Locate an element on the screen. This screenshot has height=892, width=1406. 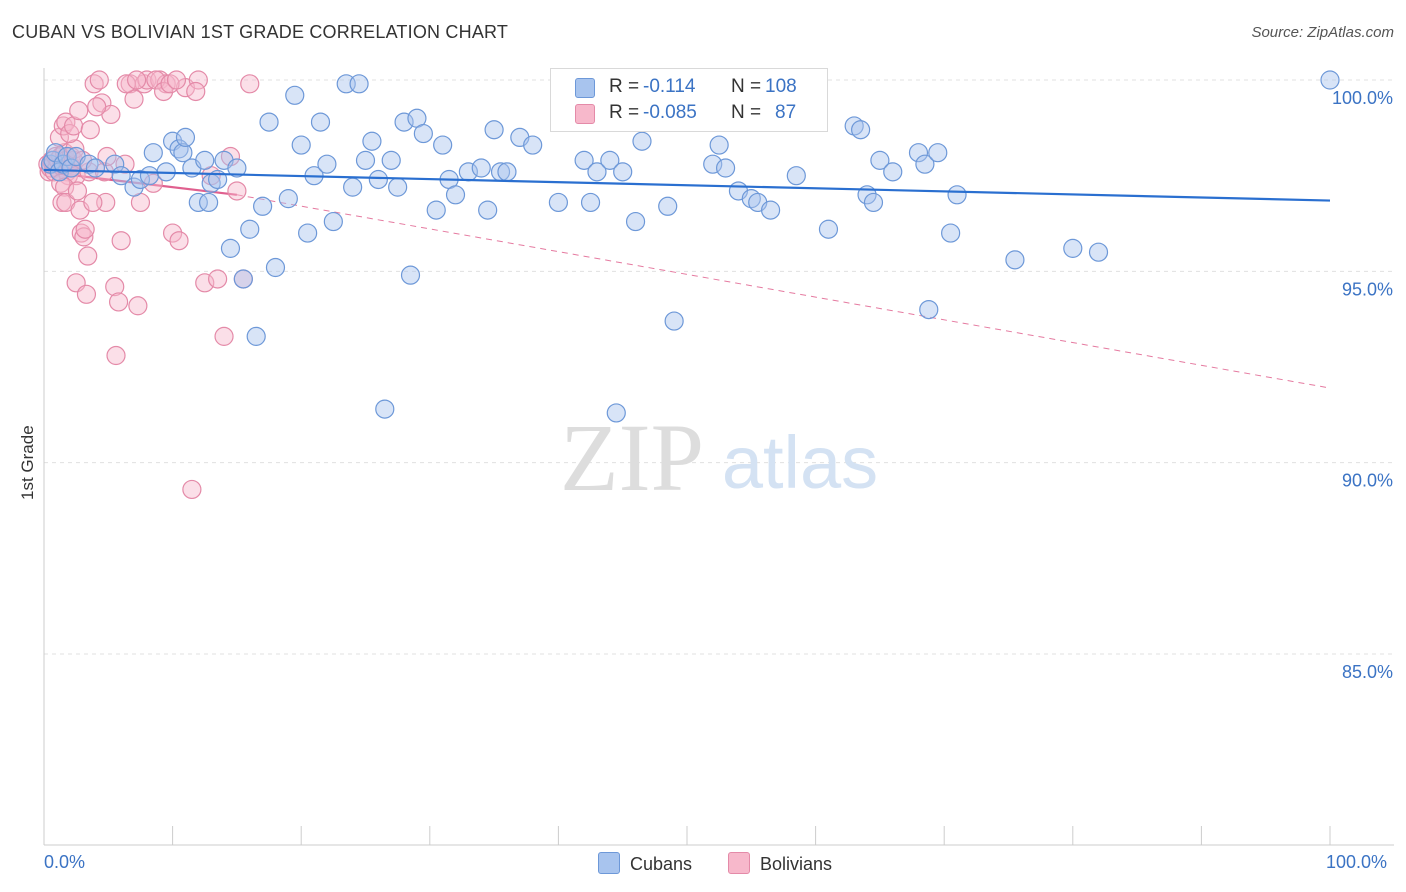
legend-n-label: N = is located at coordinates (746, 86).